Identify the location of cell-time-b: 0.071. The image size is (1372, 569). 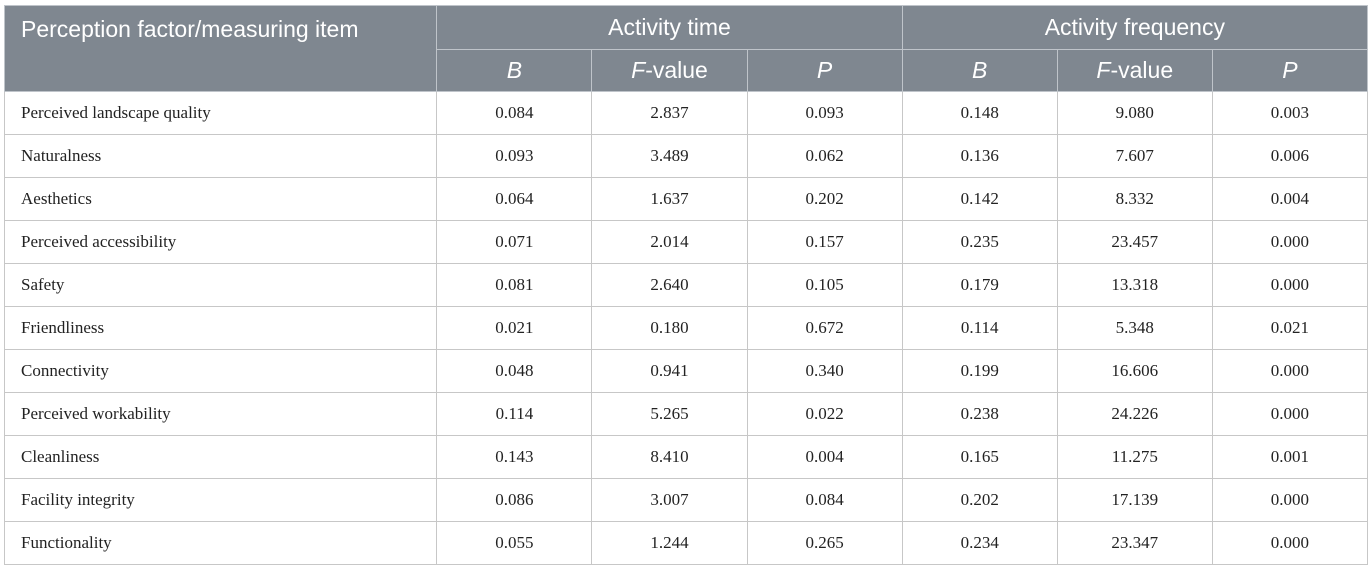
(514, 242).